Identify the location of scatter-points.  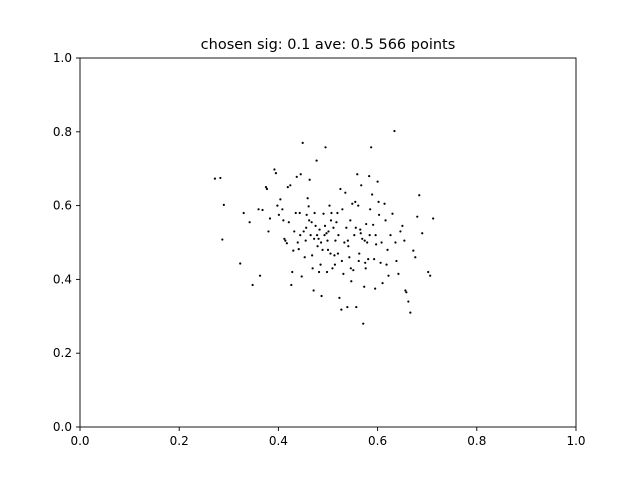
(324, 227).